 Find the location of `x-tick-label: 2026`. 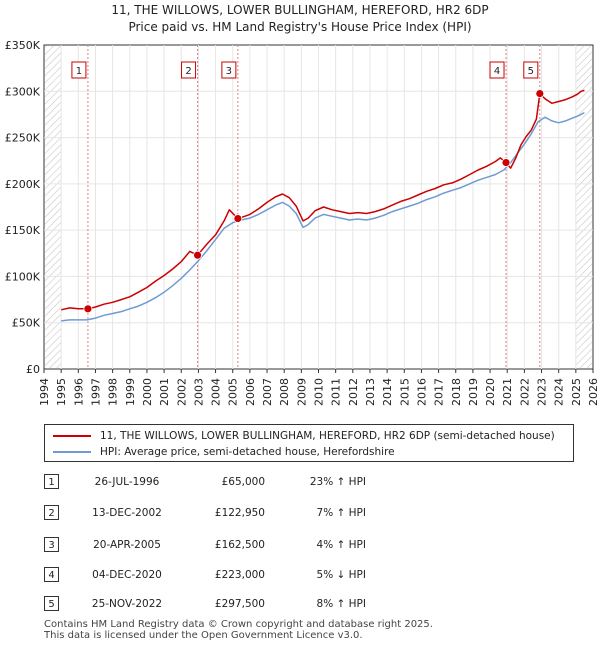

x-tick-label: 2026 is located at coordinates (593, 392).